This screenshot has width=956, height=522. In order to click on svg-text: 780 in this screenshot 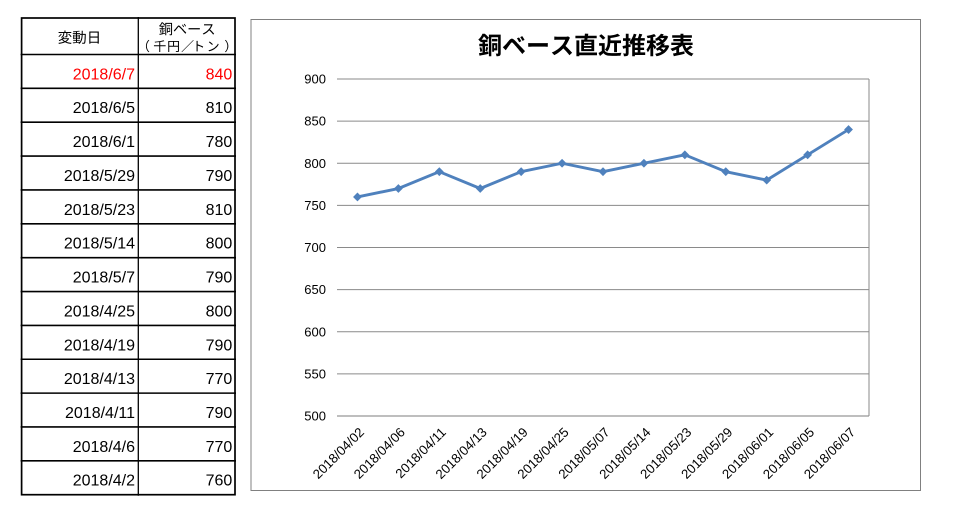, I will do `click(219, 142)`.